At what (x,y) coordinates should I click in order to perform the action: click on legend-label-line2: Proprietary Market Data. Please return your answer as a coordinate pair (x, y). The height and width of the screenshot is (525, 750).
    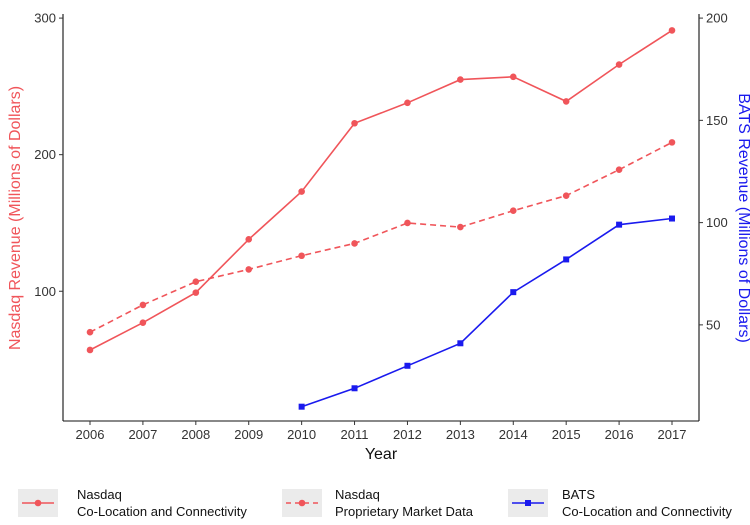
    Looking at the image, I should click on (404, 511).